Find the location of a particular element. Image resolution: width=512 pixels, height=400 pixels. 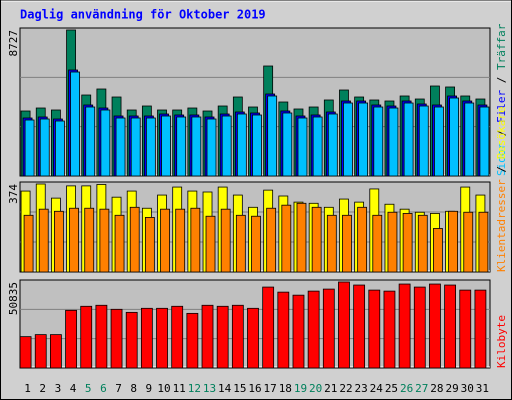

legend-entry: Klientadresser is located at coordinates (501, 225).